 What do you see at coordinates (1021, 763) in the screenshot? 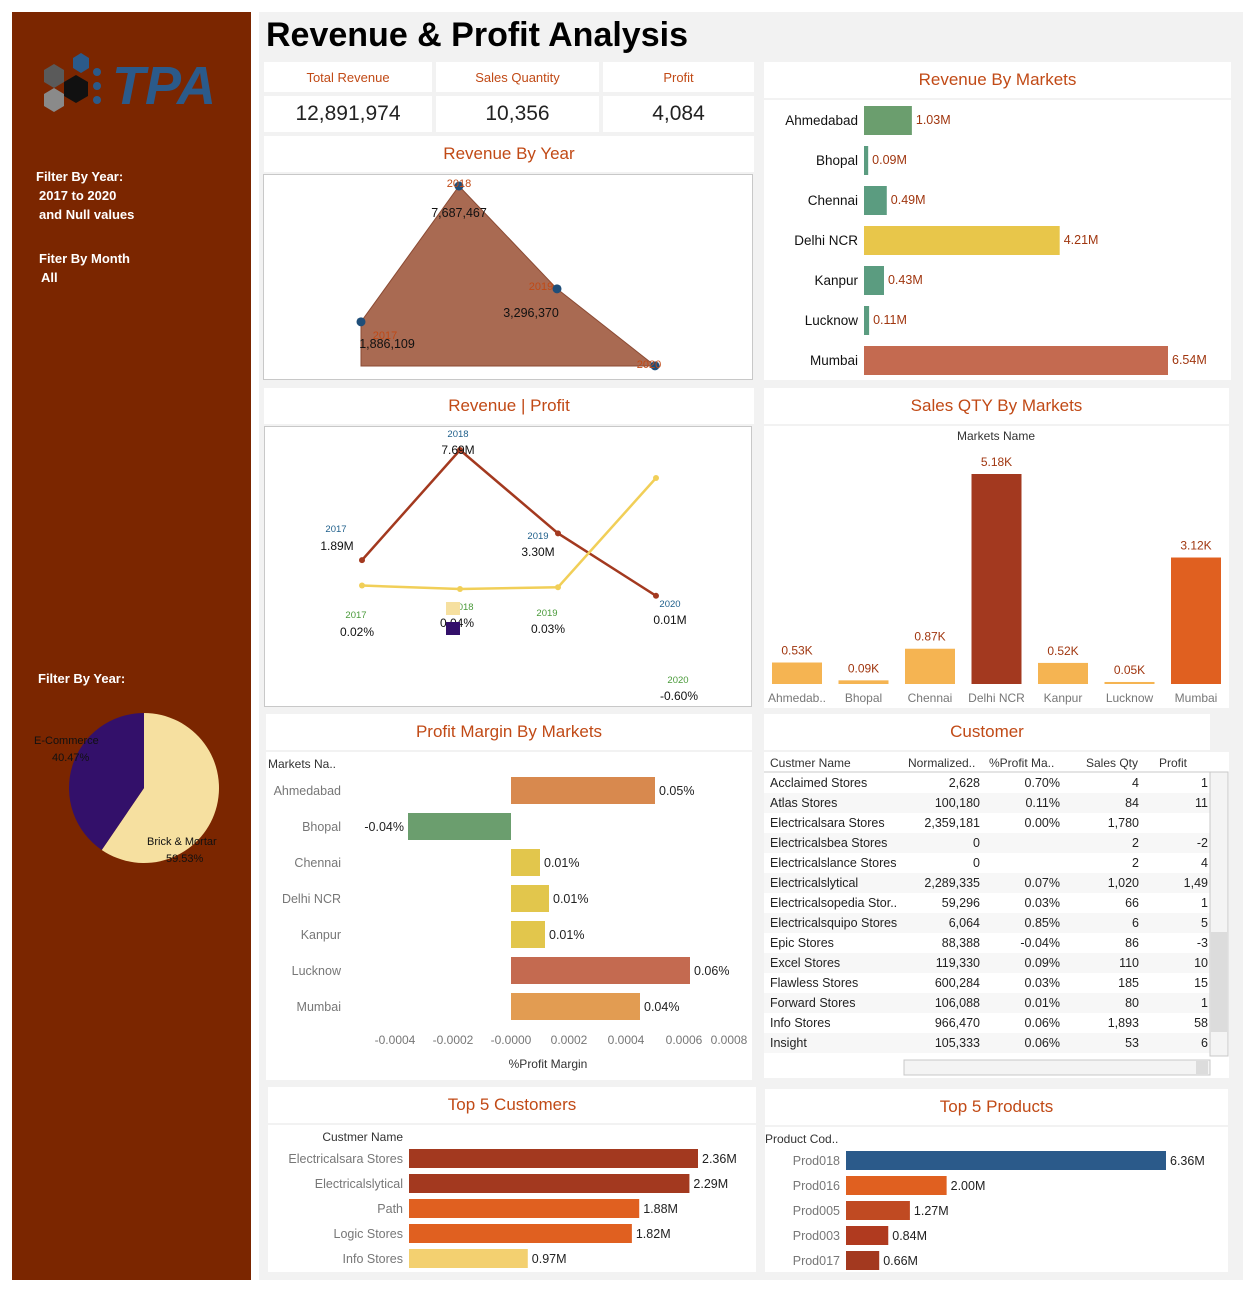
I see `table-column-header: %Profit Ma..` at bounding box center [1021, 763].